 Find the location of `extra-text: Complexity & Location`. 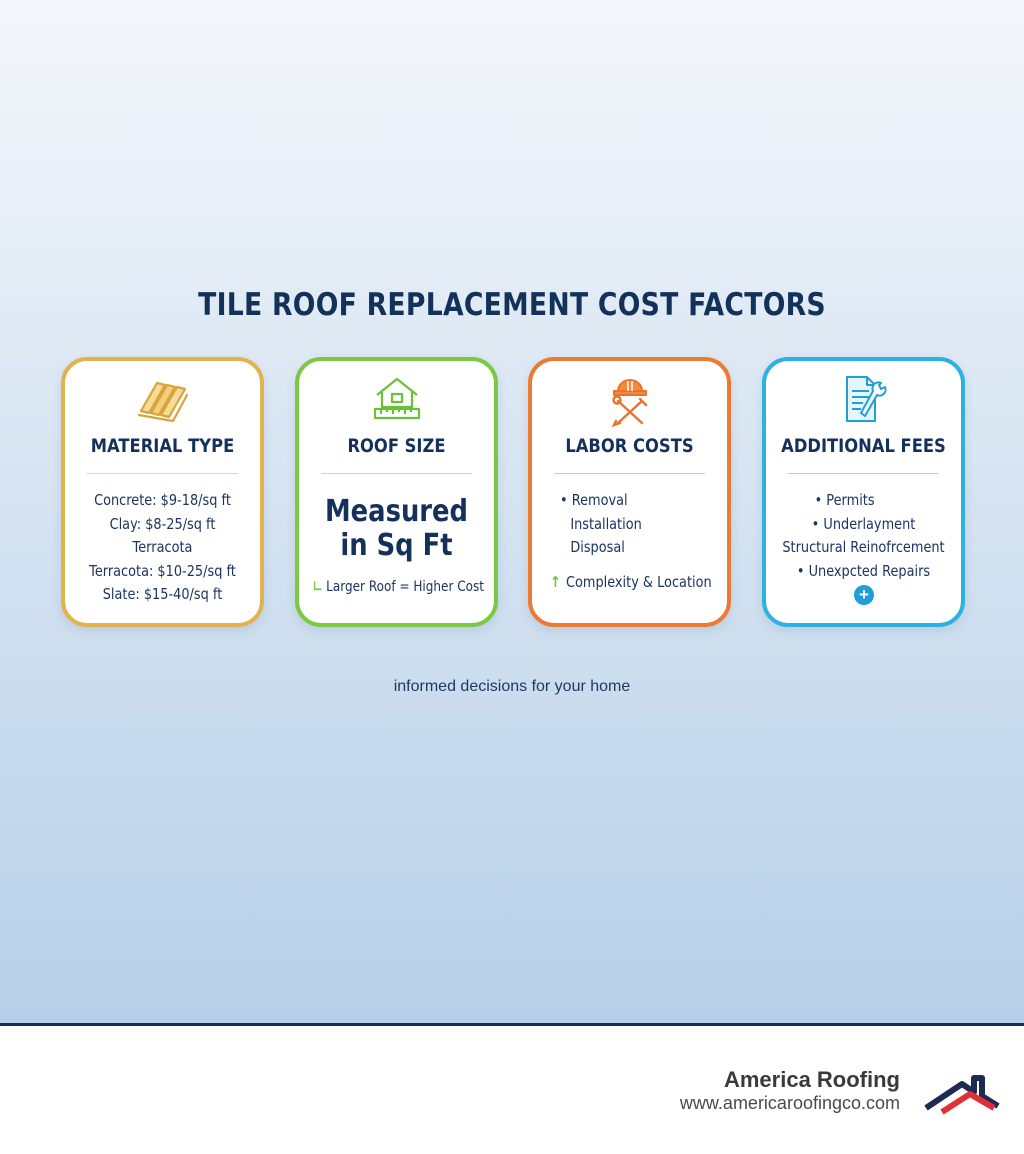

extra-text: Complexity & Location is located at coordinates (638, 582).